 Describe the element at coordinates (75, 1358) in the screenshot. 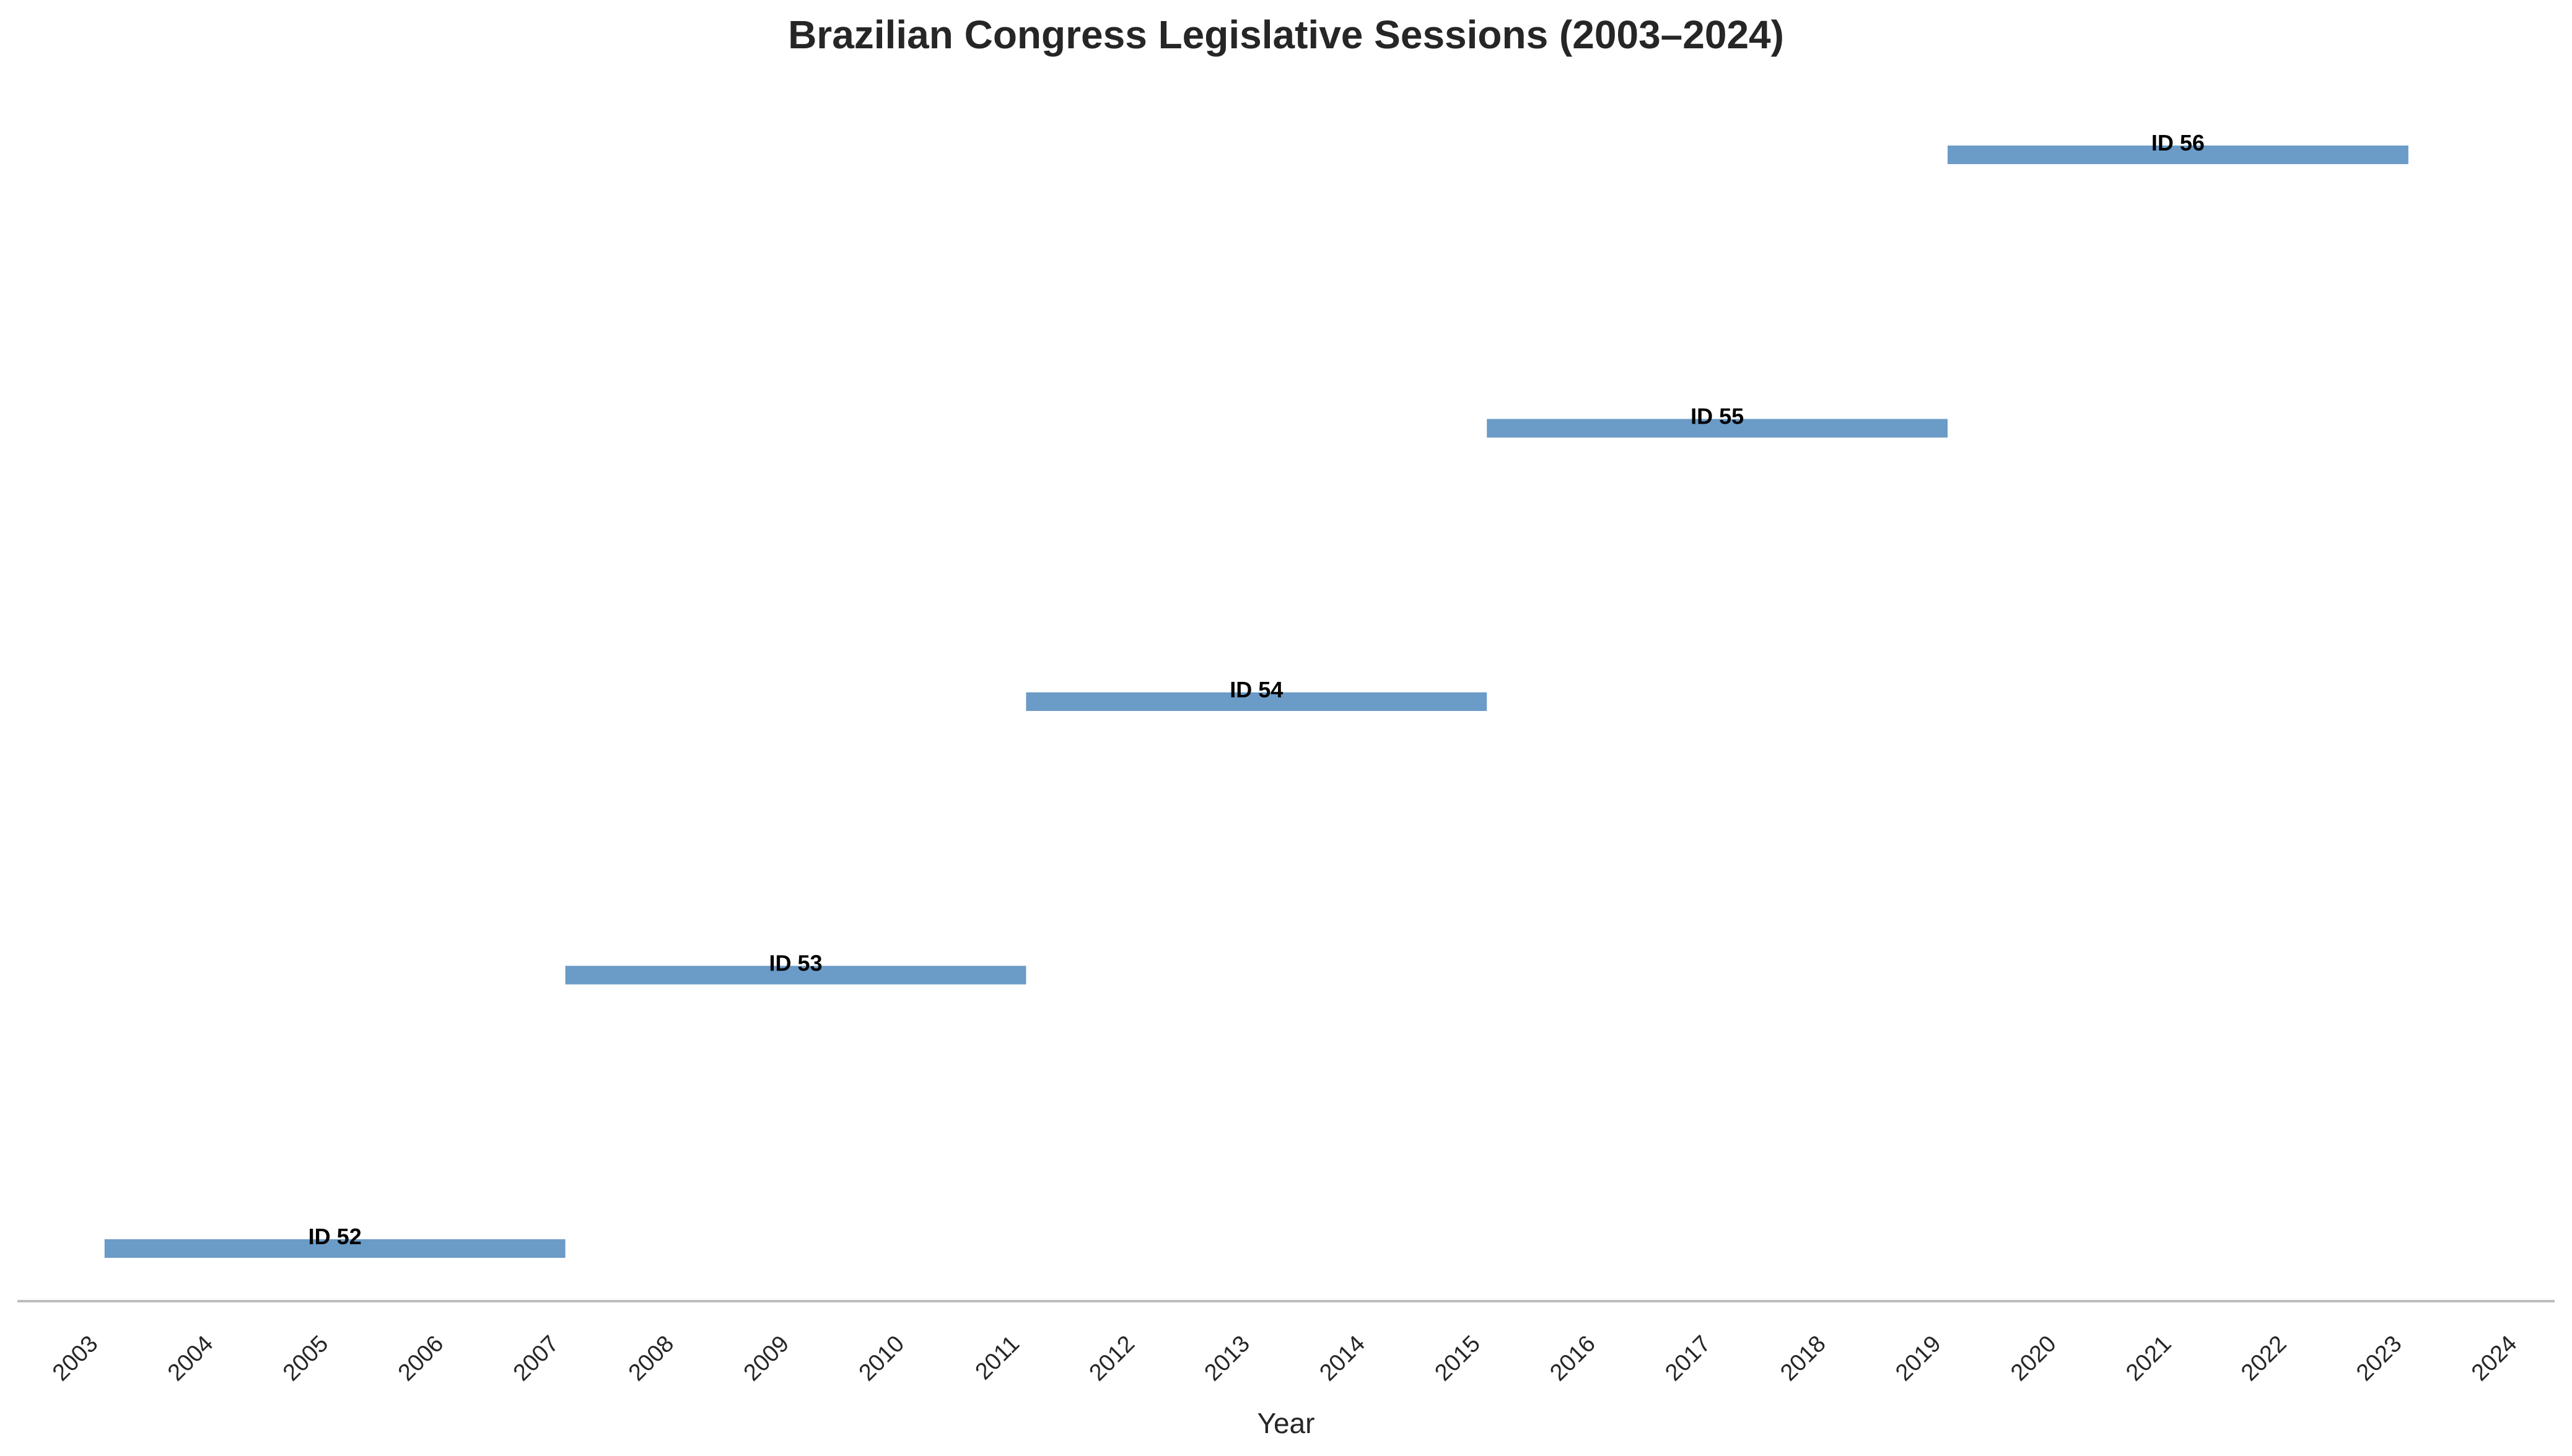

I see `x-tick-label: 2003` at that location.